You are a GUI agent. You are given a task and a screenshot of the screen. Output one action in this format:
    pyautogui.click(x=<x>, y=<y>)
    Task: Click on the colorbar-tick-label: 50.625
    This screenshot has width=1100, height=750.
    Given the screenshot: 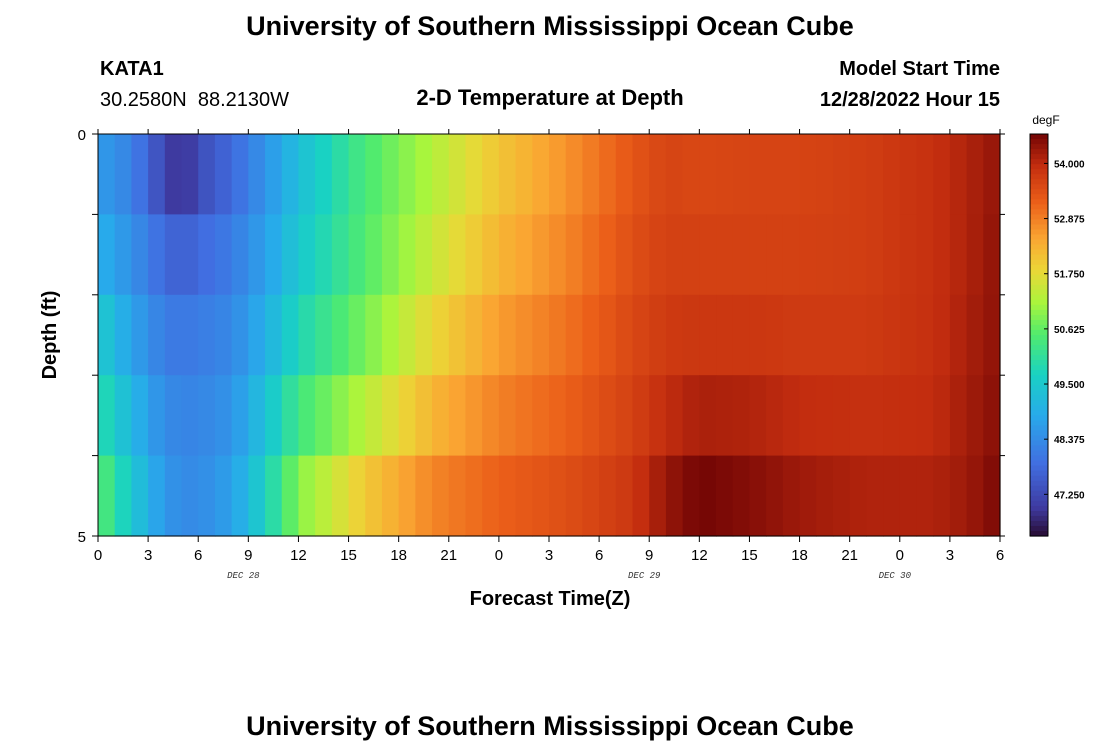 What is the action you would take?
    pyautogui.click(x=1069, y=330)
    